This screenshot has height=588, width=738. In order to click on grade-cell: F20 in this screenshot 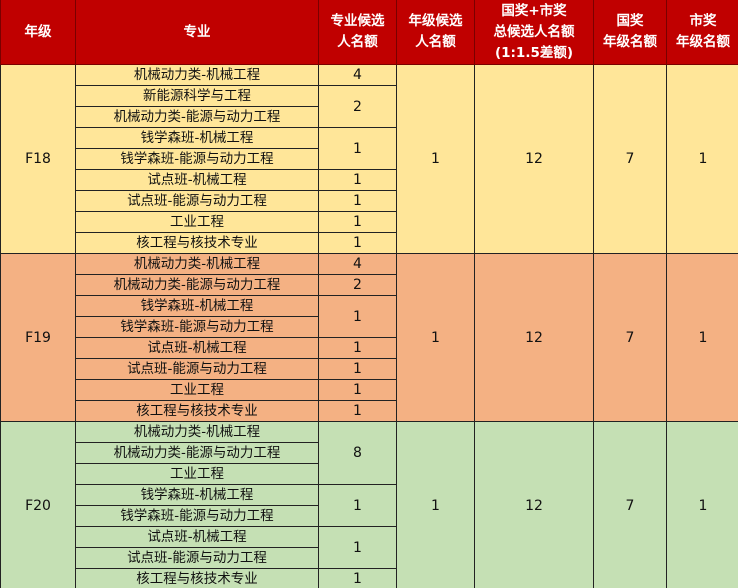, I will do `click(38, 504)`.